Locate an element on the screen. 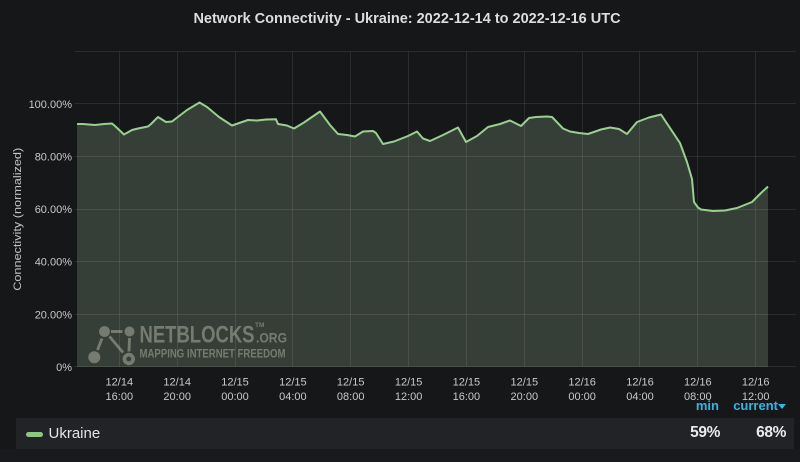  svg-text: 20.00% is located at coordinates (54, 315).